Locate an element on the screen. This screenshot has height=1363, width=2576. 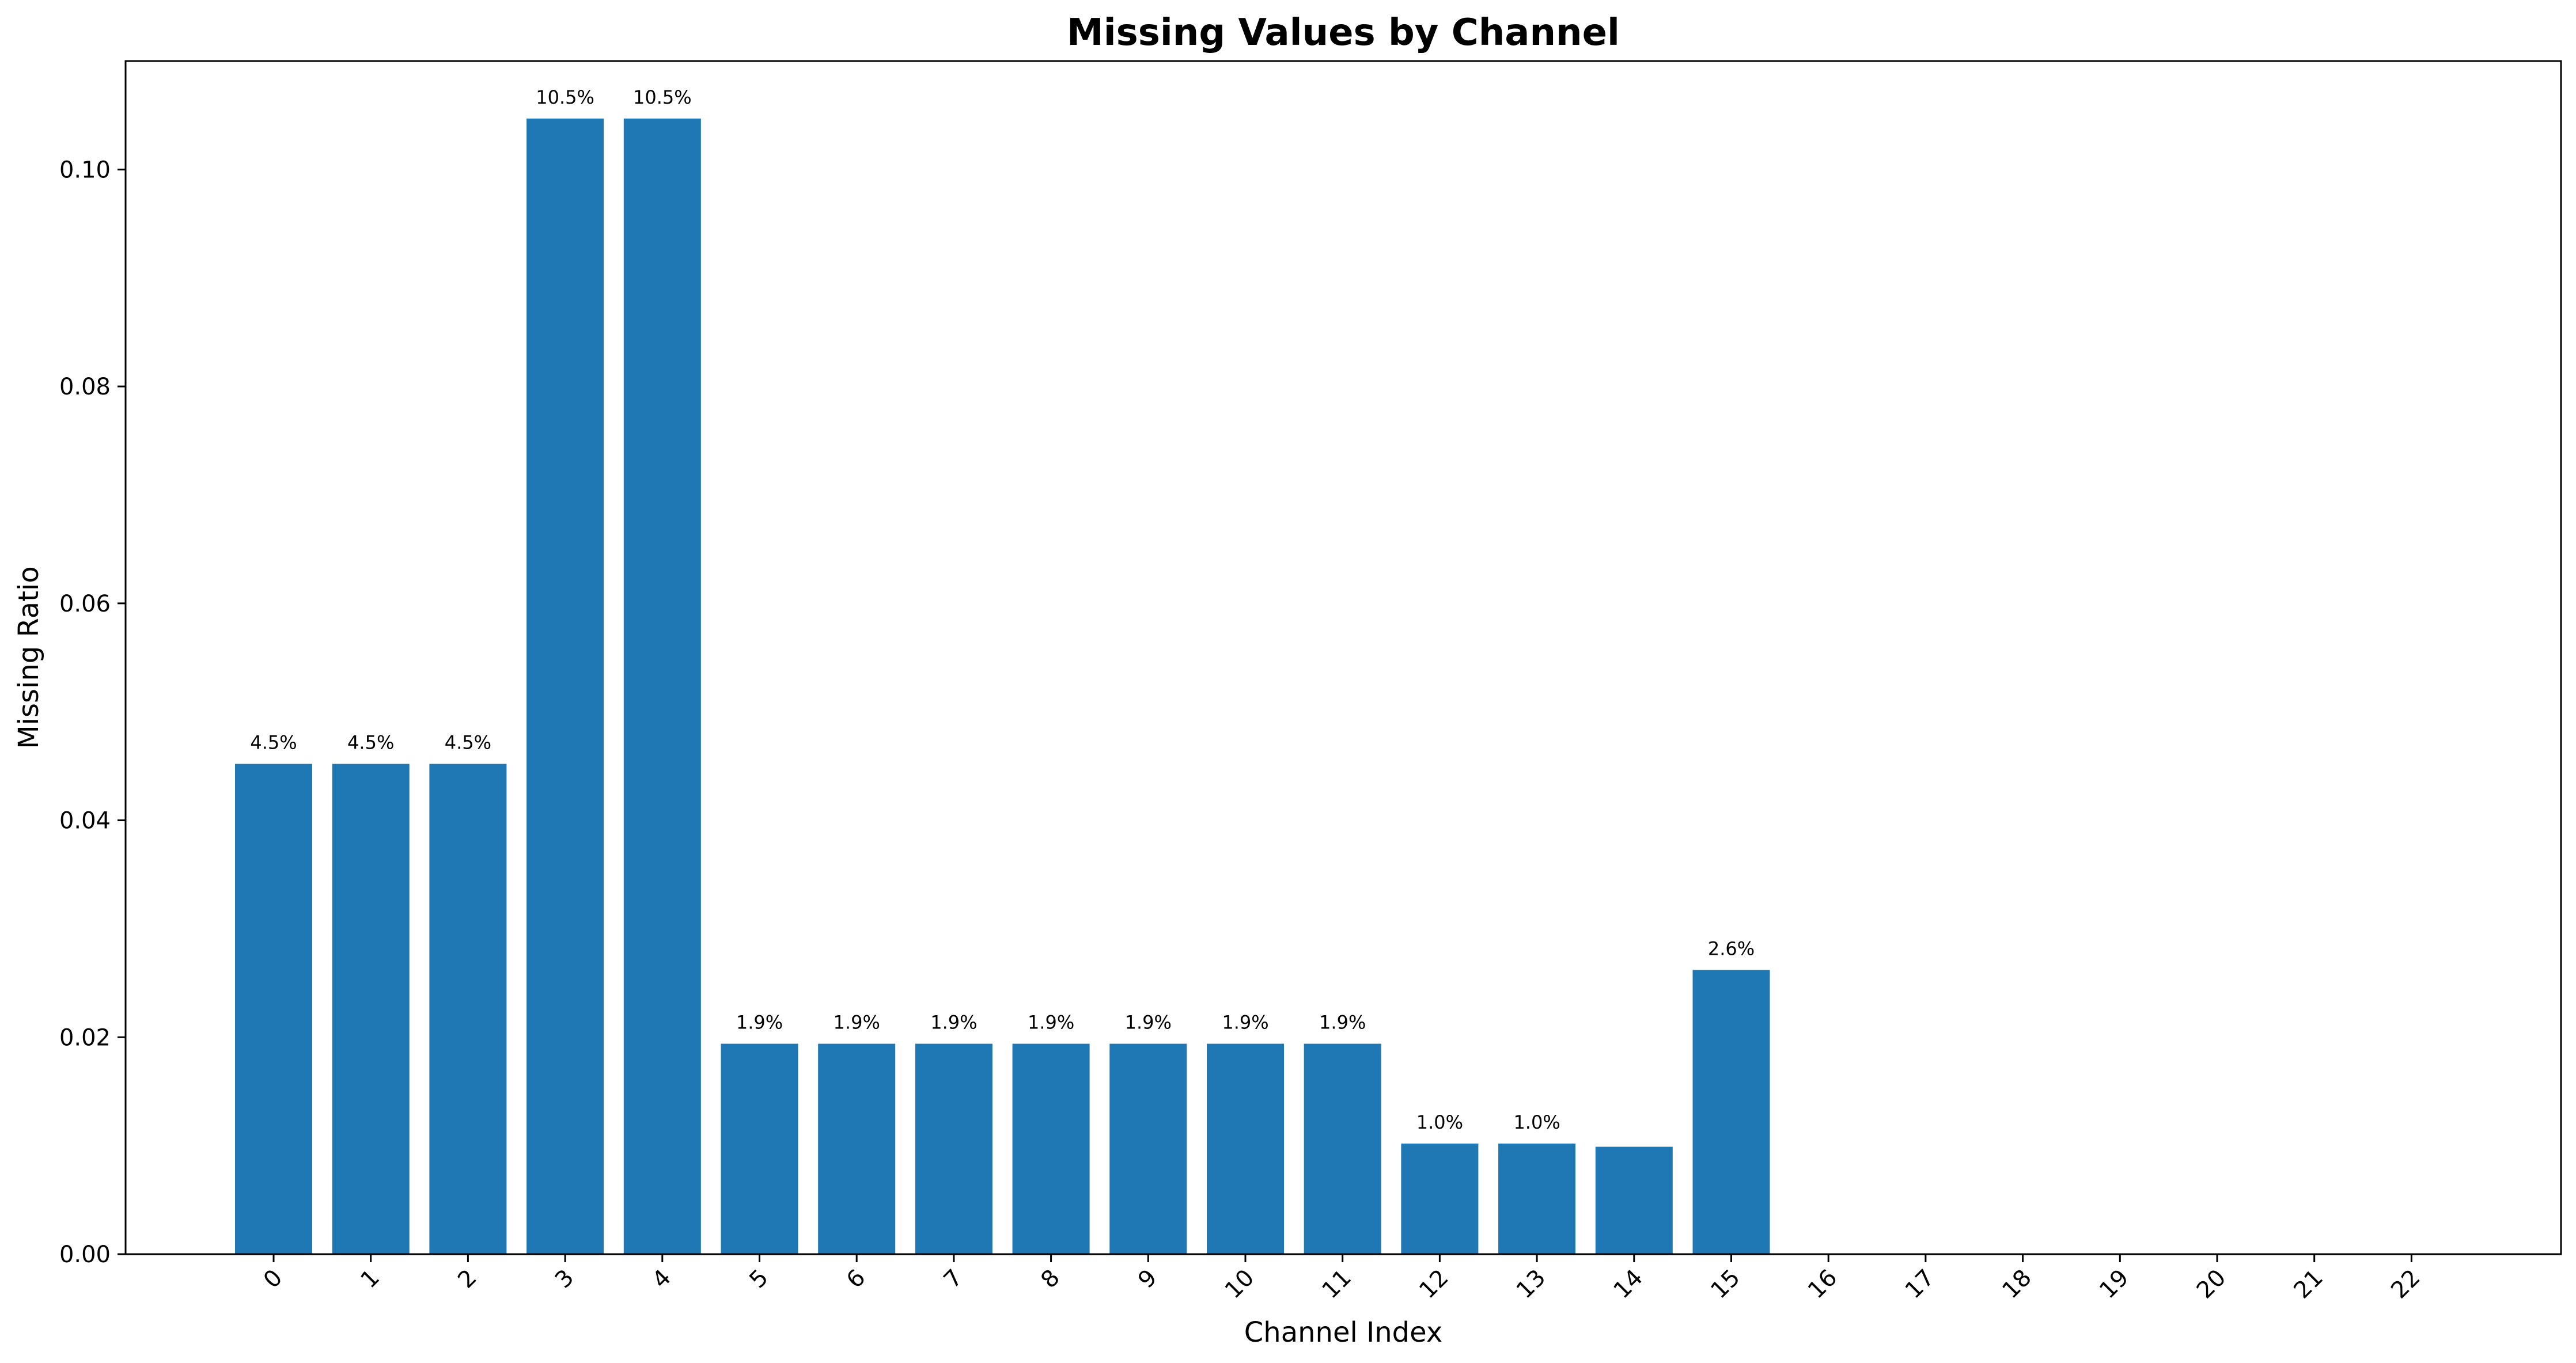
data-label-channel-2: 4.5% is located at coordinates (468, 743).